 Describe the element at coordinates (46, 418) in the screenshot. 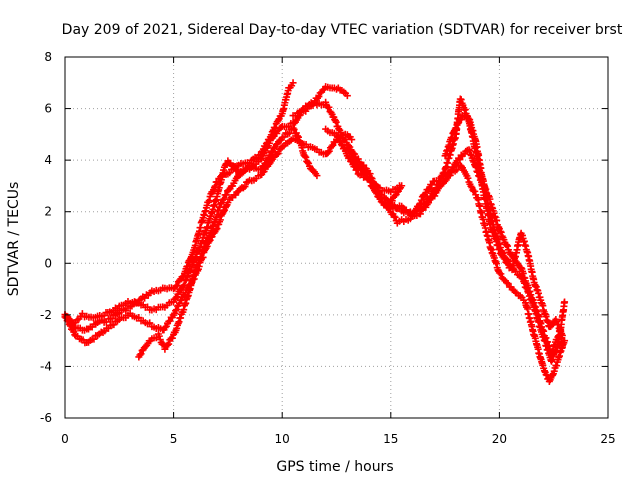

I see `y-tick-label: -6` at that location.